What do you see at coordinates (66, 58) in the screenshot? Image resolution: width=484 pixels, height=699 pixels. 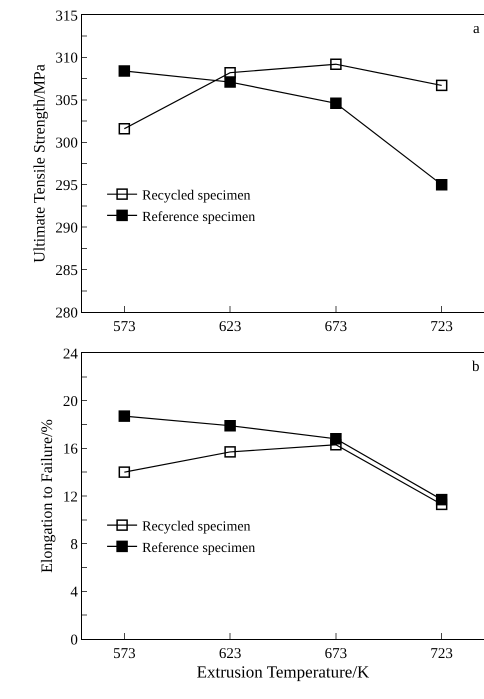 I see `y-tick-label: 310` at bounding box center [66, 58].